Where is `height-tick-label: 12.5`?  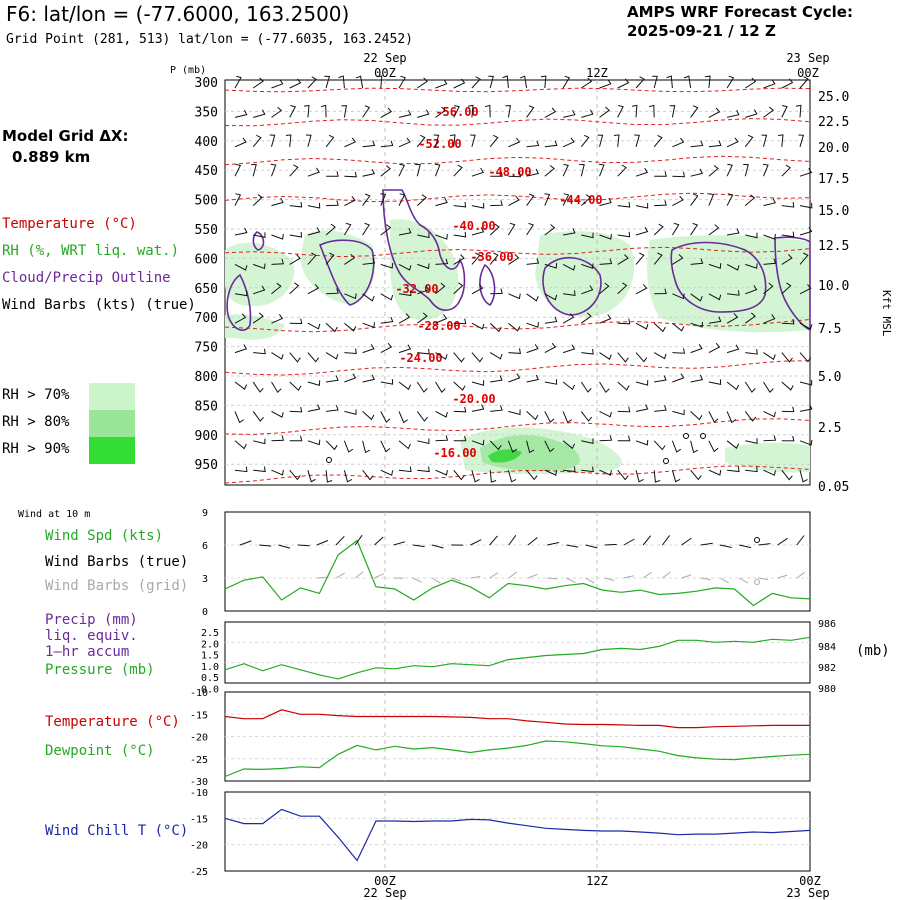
height-tick-label: 12.5 is located at coordinates (833, 246).